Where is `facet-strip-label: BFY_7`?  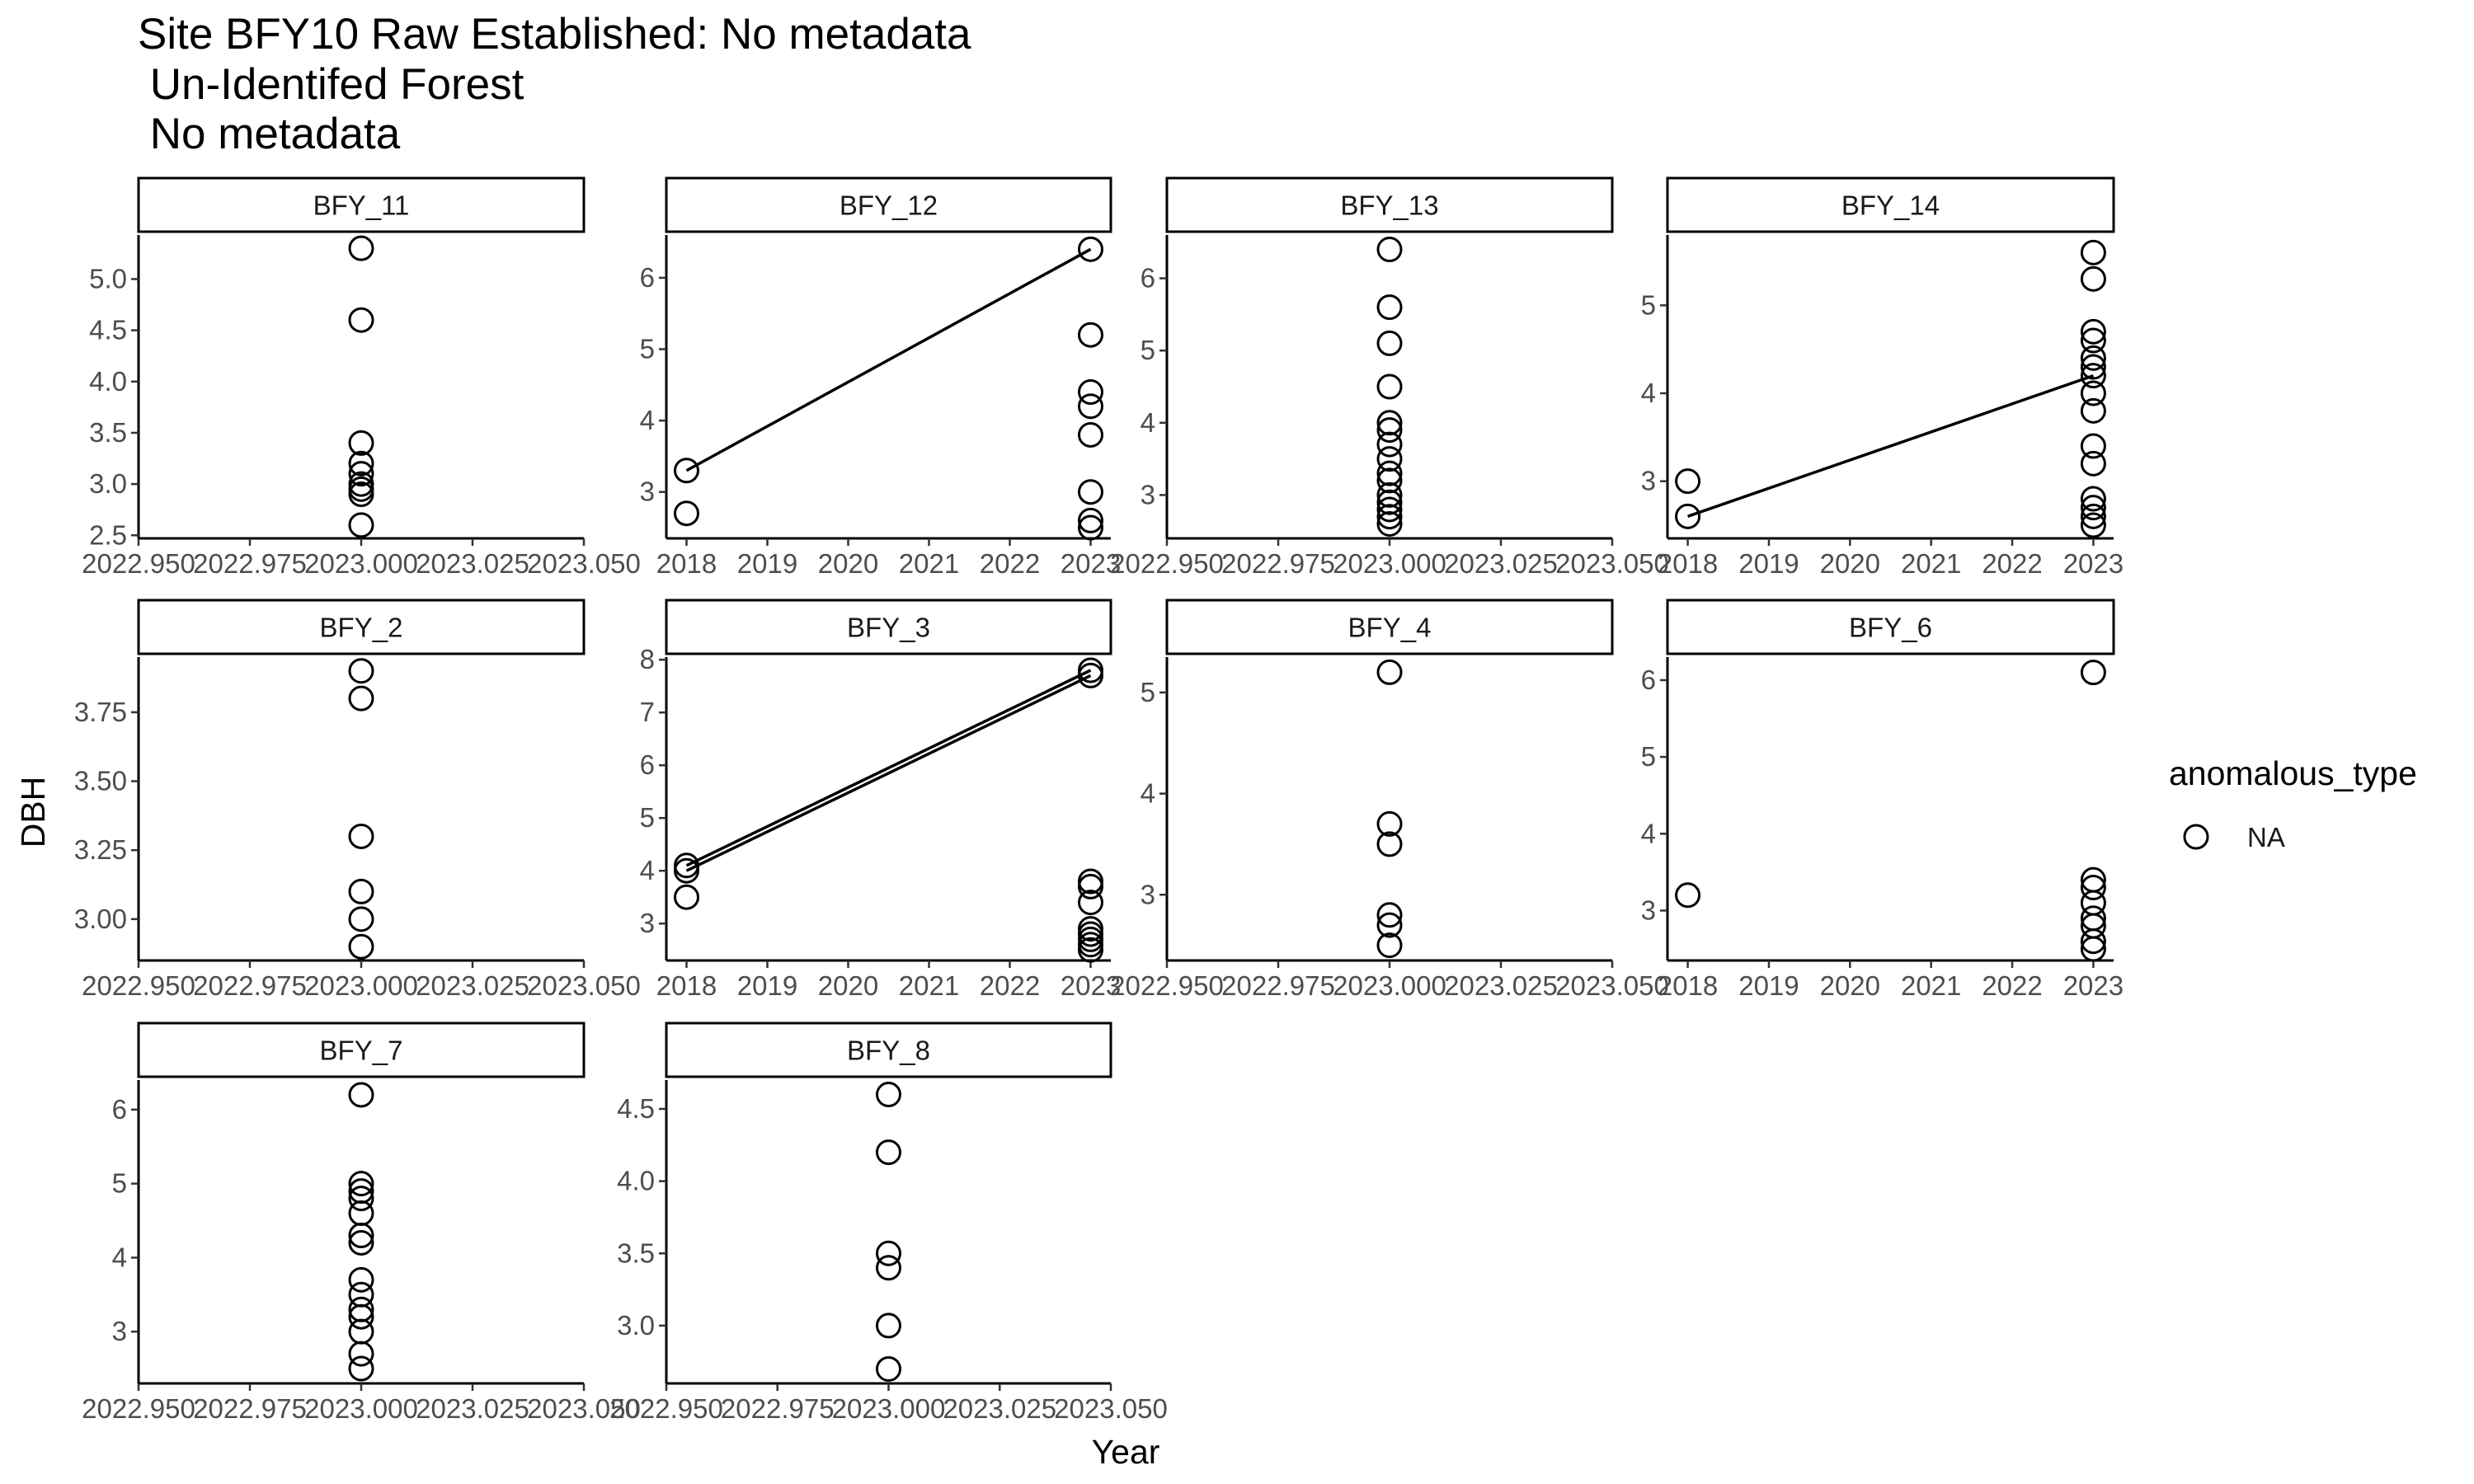
facet-strip-label: BFY_7 is located at coordinates (361, 1051).